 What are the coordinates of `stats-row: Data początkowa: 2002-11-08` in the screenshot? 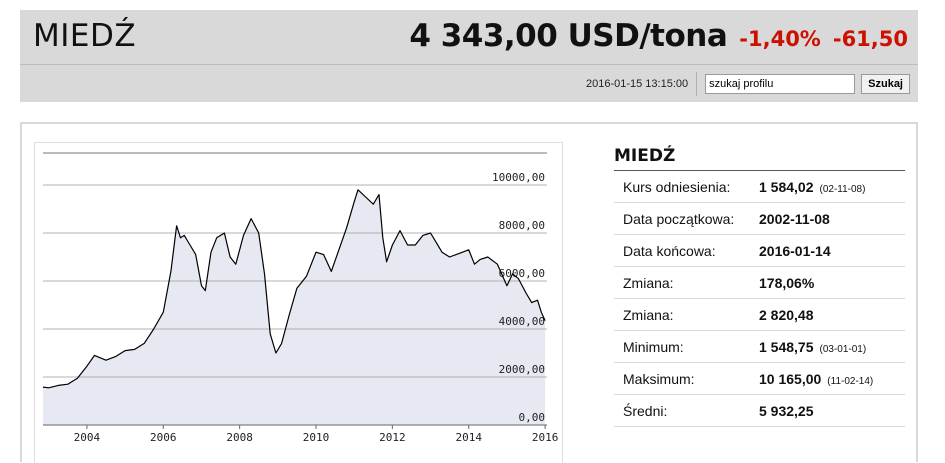 It's located at (759, 218).